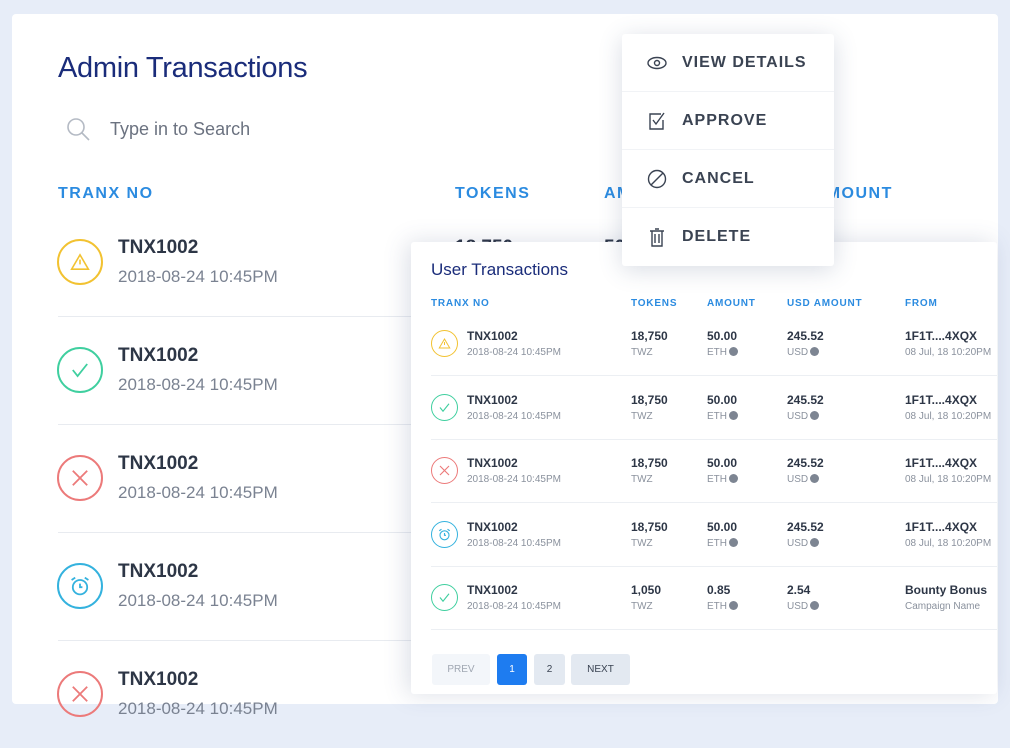 The width and height of the screenshot is (1010, 748). Describe the element at coordinates (180, 129) in the screenshot. I see `search-input: Type in to Search` at that location.